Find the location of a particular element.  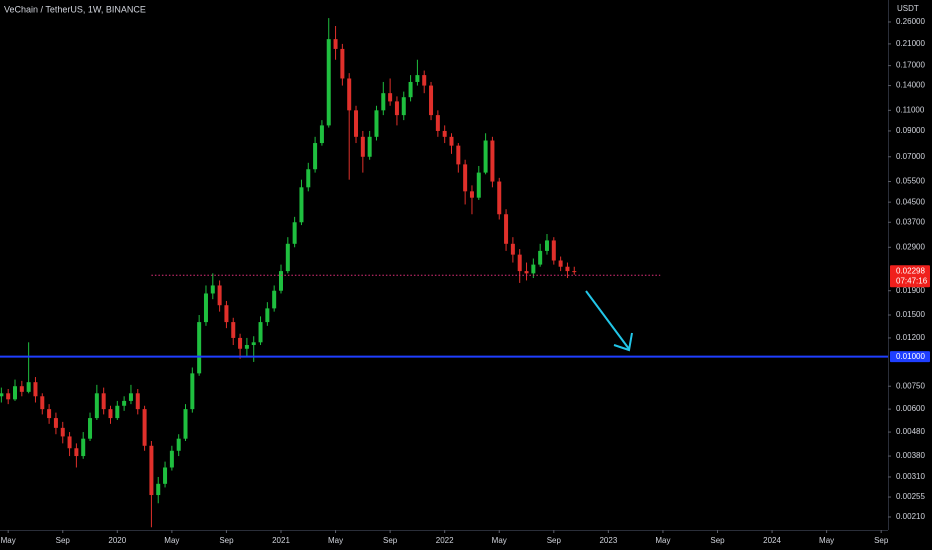

last-price-tag is located at coordinates (910, 276).